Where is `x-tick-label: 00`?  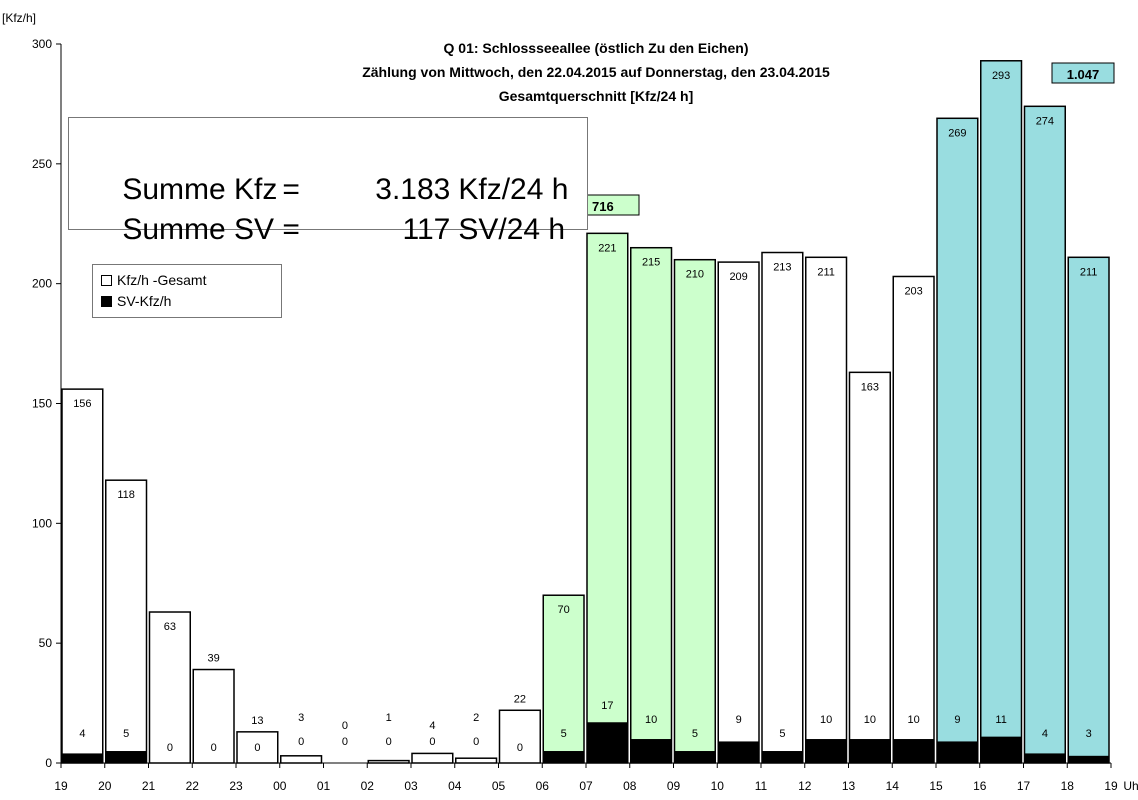
x-tick-label: 00 is located at coordinates (280, 786).